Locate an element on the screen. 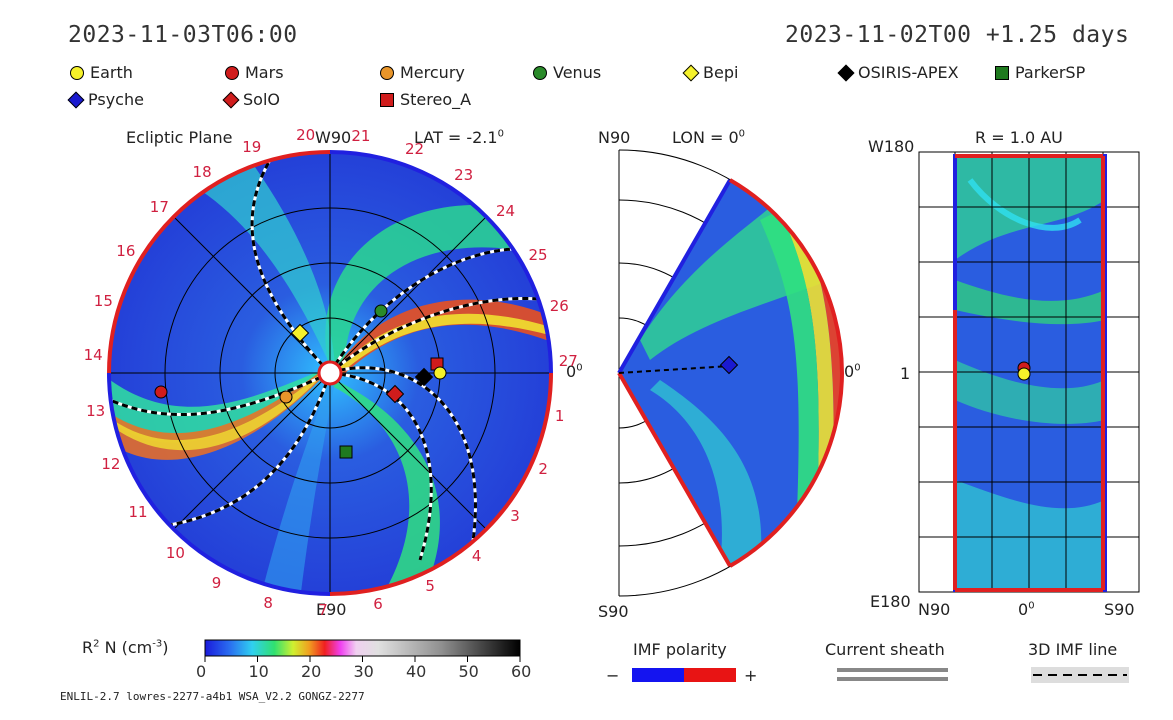 The image size is (1173, 720). meridional-plane-plot is located at coordinates (730, 373).